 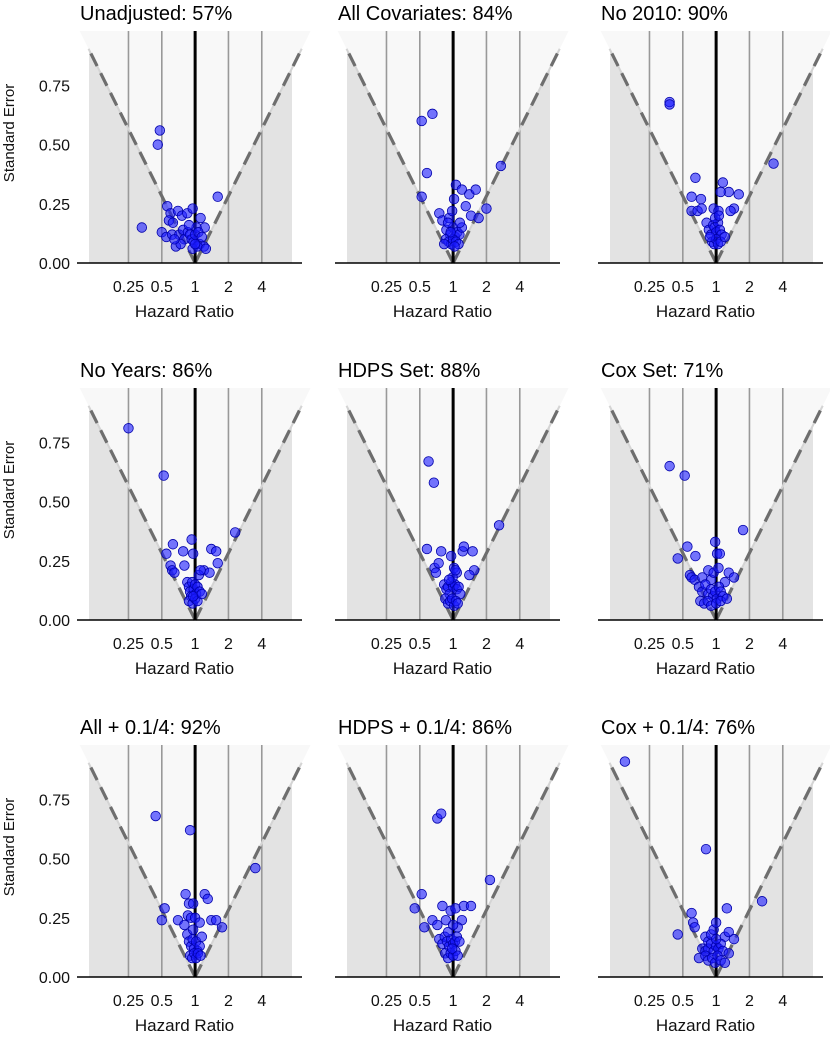 I want to click on panel-title: Cox Set: 71%, so click(x=662, y=371).